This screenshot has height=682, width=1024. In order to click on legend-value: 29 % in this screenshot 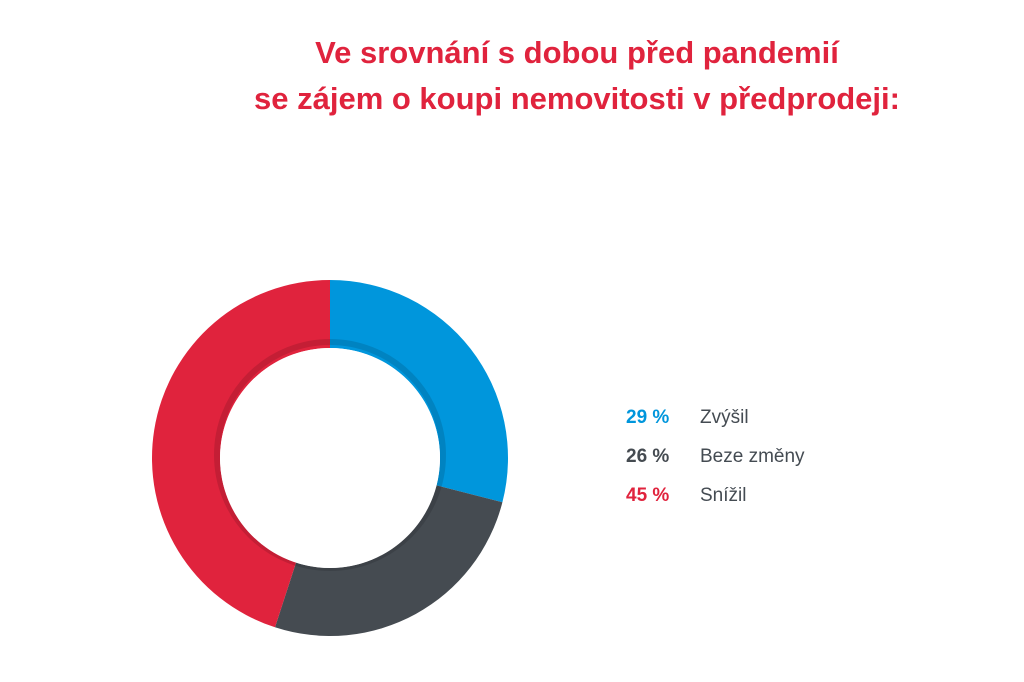, I will do `click(648, 417)`.